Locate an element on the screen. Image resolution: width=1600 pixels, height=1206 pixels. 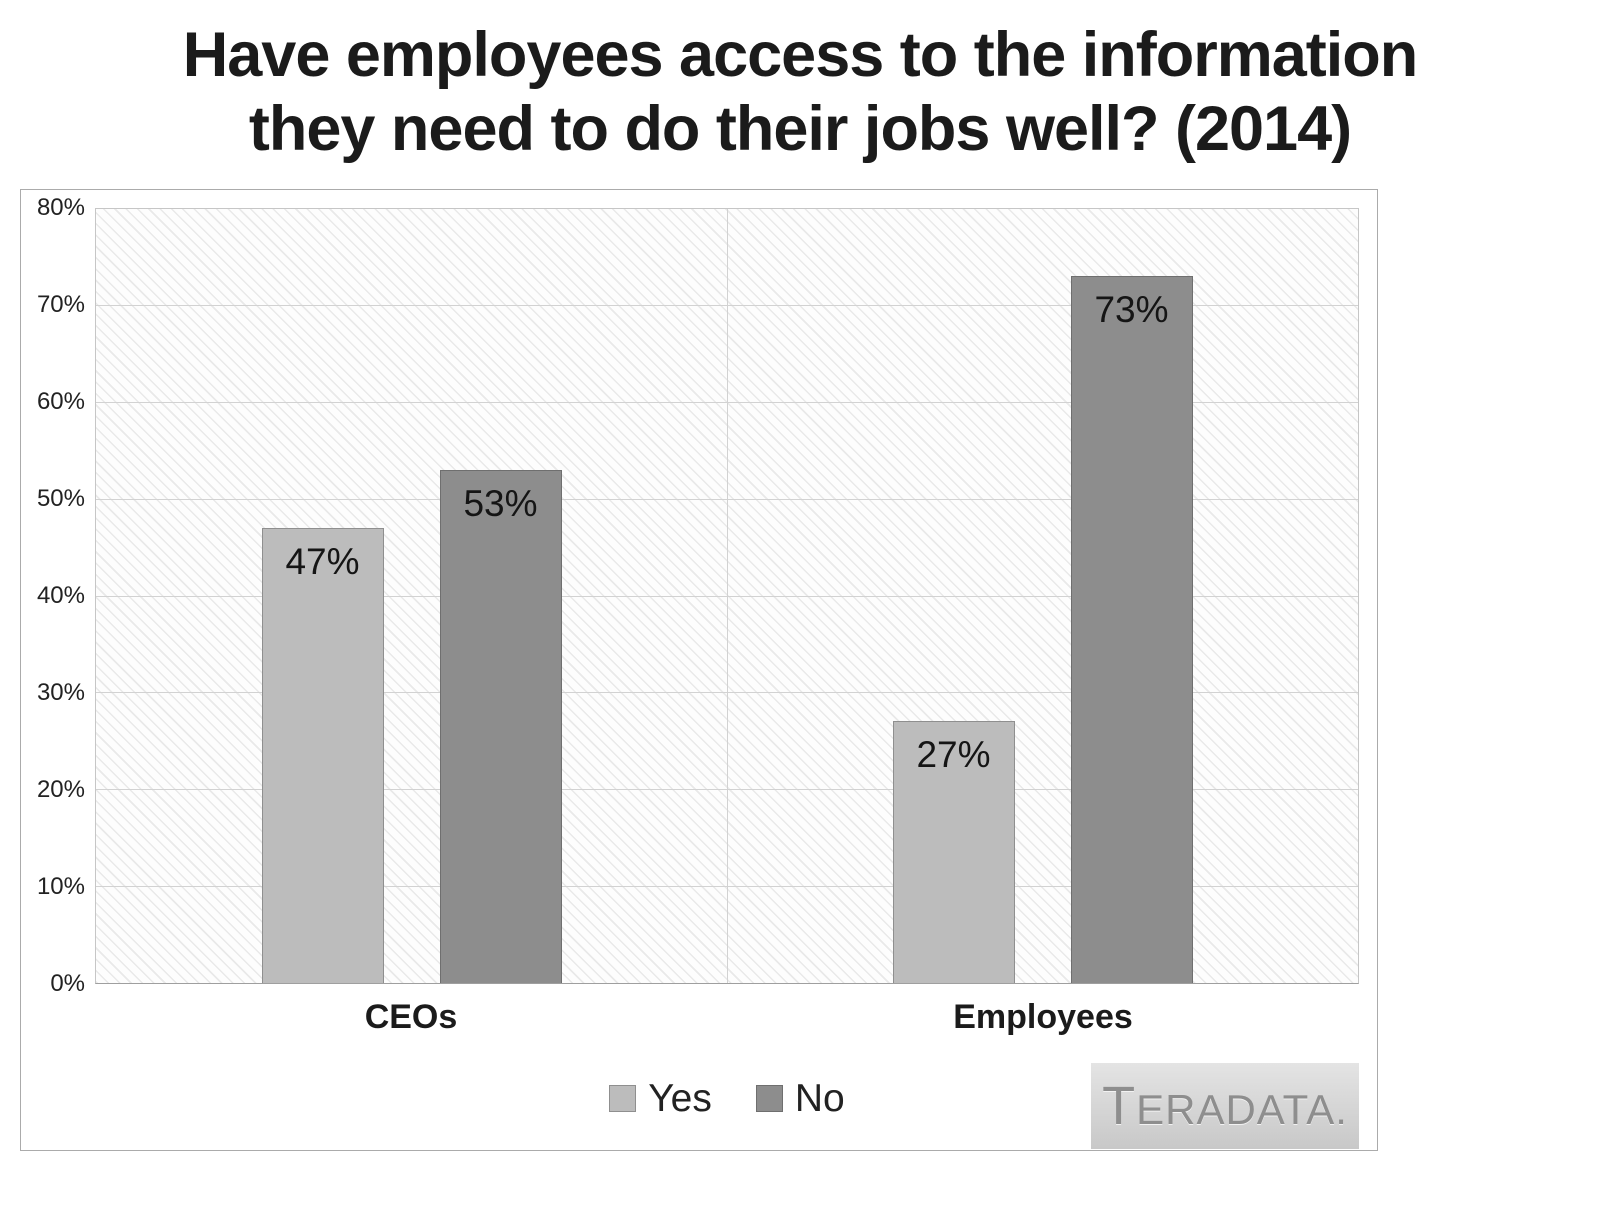
y-tick-label: 70% is located at coordinates (60, 304).